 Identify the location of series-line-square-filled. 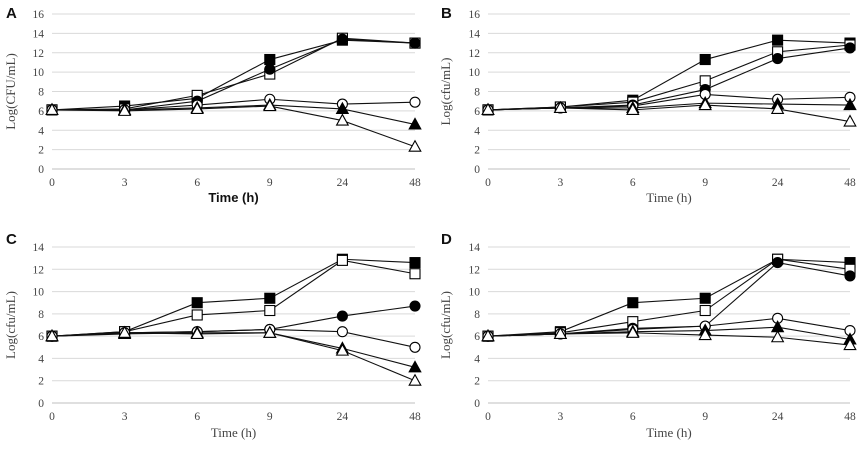
(669, 297).